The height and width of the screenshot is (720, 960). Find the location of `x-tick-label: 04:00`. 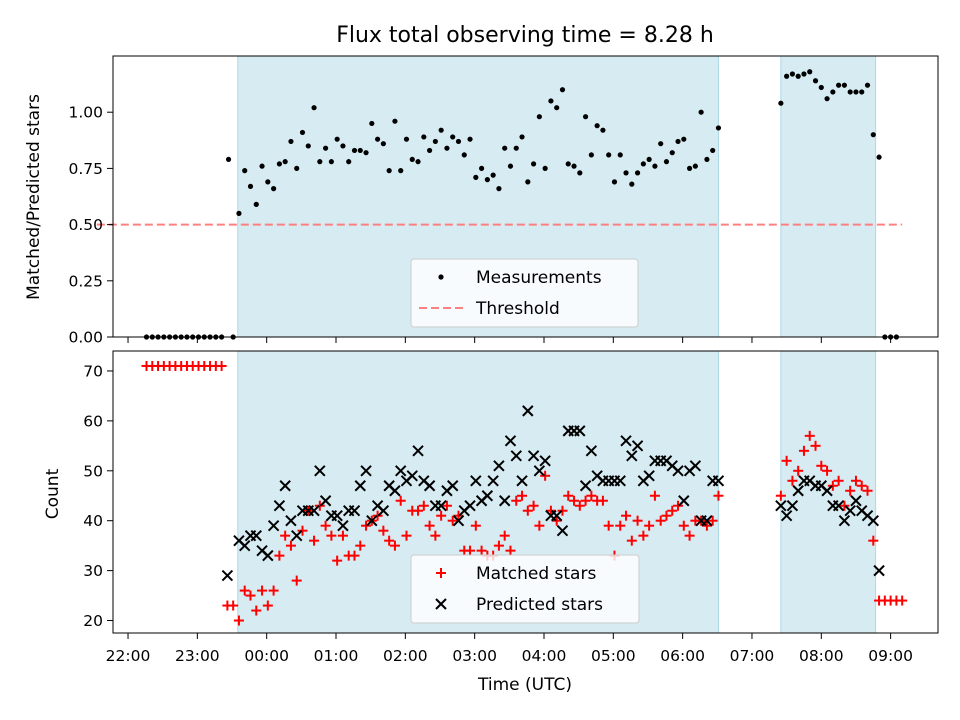

x-tick-label: 04:00 is located at coordinates (544, 656).